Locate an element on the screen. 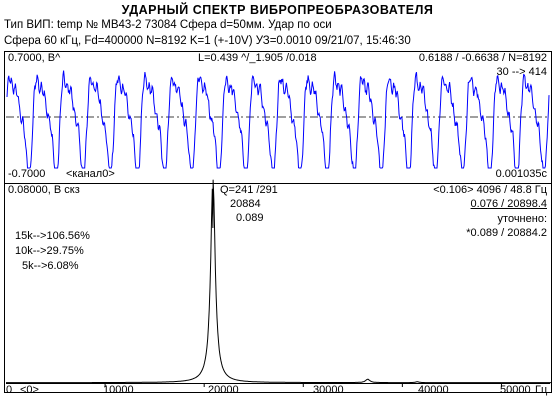 This screenshot has height=402, width=555. time-y-min-label: -0.7000 is located at coordinates (27, 174).